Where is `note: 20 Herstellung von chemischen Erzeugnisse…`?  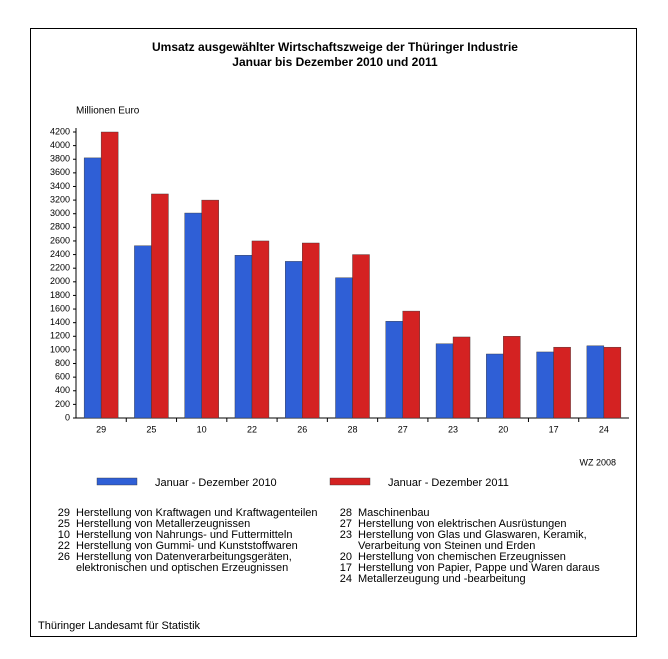 note: 20 Herstellung von chemischen Erzeugnisse… is located at coordinates (475, 557).